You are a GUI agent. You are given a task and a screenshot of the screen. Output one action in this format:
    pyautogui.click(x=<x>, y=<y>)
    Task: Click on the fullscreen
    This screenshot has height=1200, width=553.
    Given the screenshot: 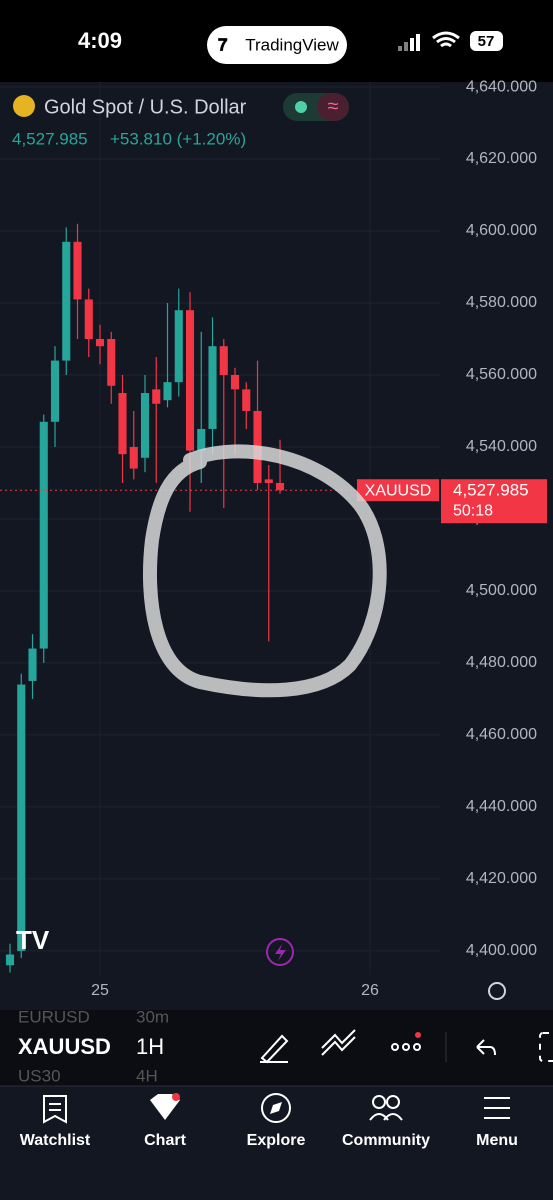 What is the action you would take?
    pyautogui.click(x=546, y=1047)
    